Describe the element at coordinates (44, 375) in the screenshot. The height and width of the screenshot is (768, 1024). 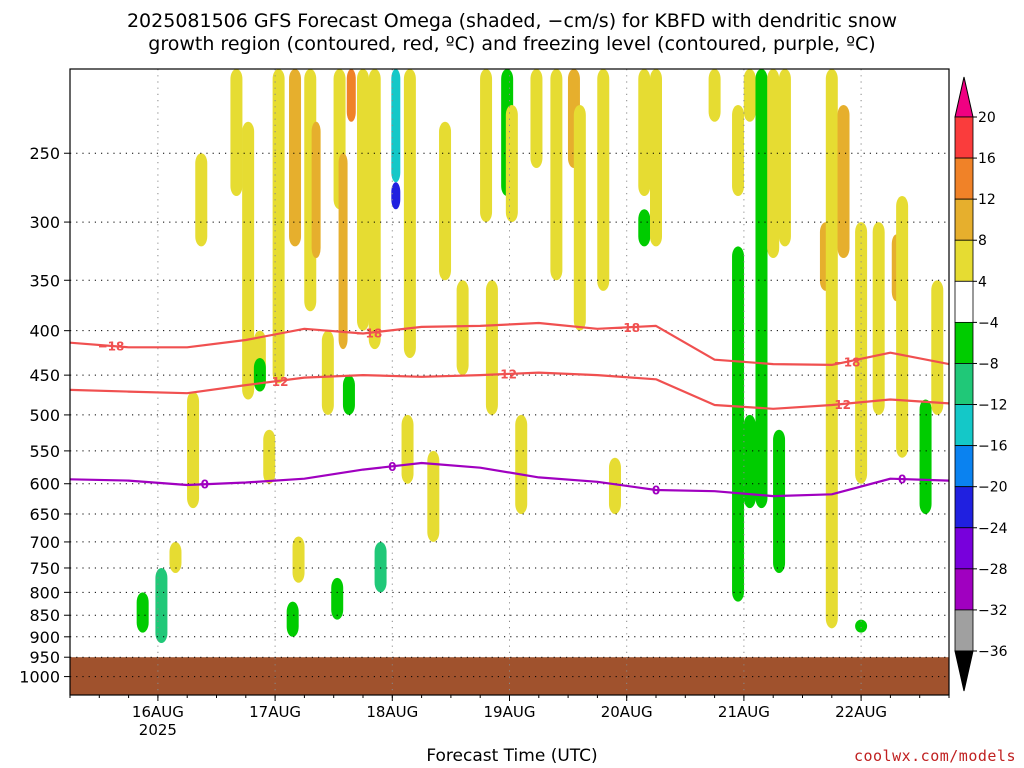
I see `y-tick-label: 450` at that location.